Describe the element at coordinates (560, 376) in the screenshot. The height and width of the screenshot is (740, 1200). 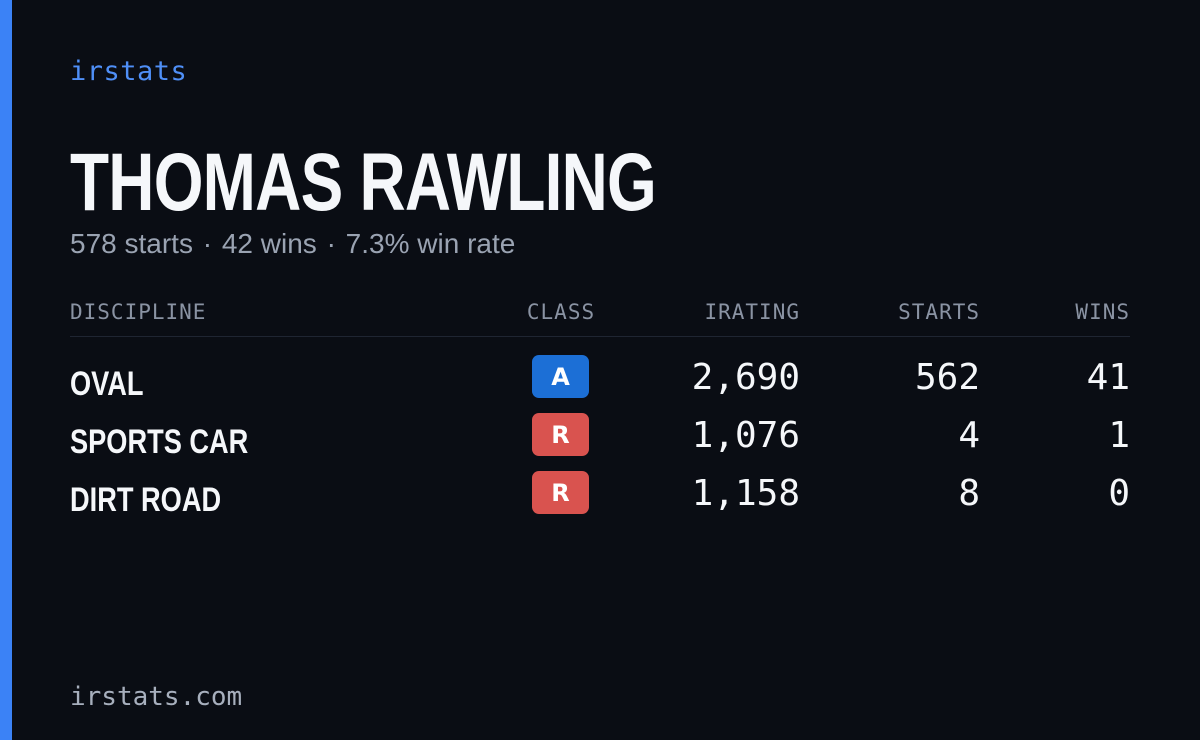
I see `class-badge: A` at that location.